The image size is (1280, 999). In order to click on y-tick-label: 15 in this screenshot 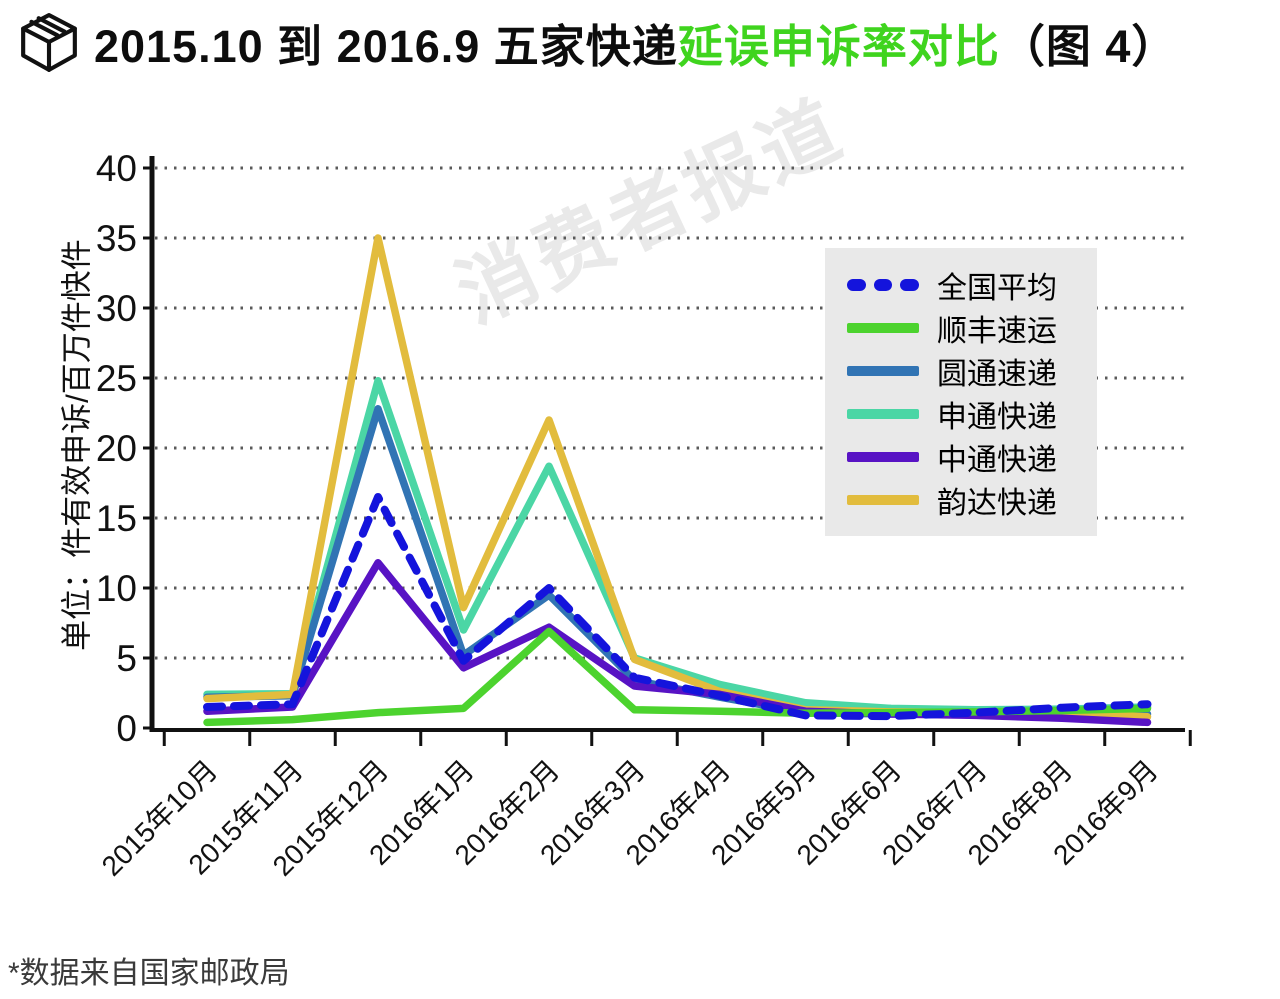, I will do `click(116, 518)`.